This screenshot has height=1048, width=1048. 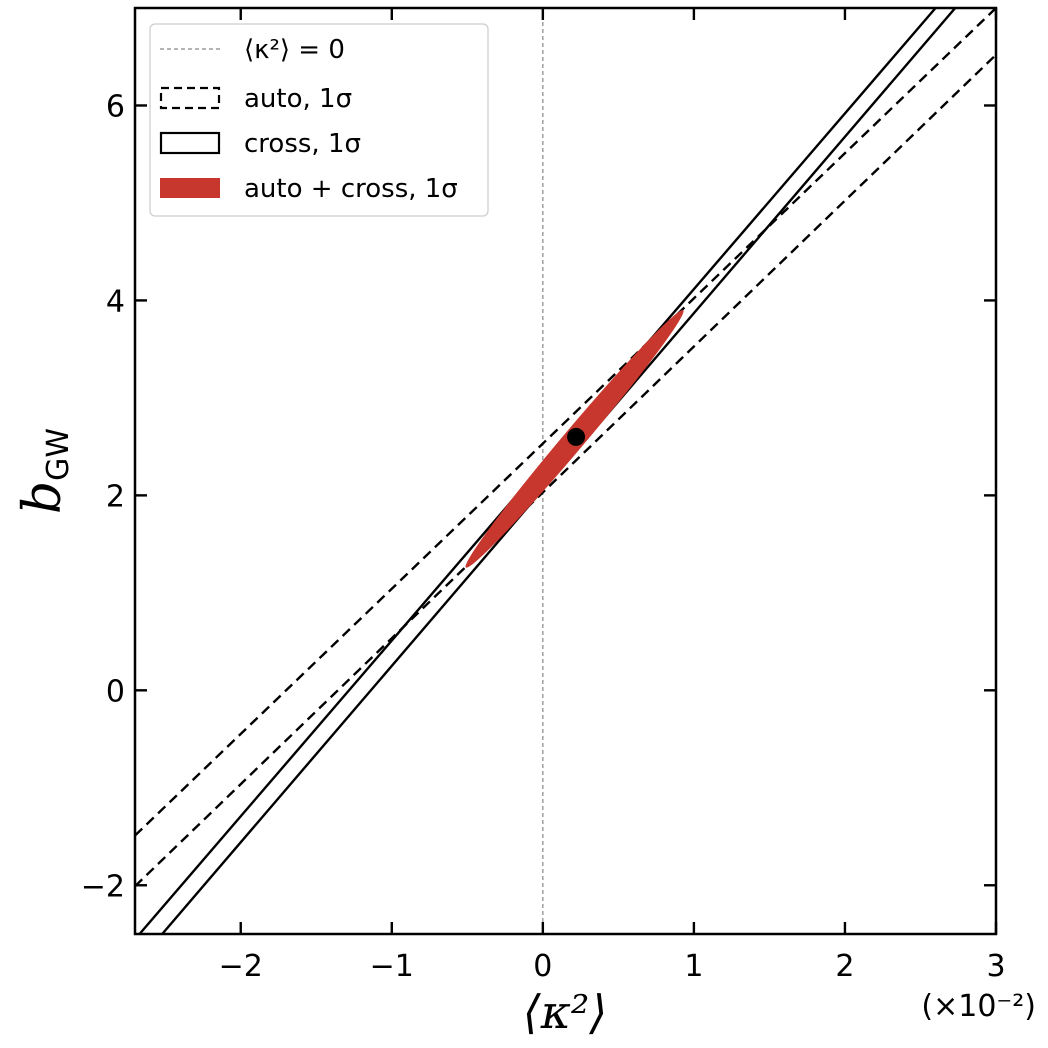 What do you see at coordinates (576, 436) in the screenshot?
I see `fiducial-point` at bounding box center [576, 436].